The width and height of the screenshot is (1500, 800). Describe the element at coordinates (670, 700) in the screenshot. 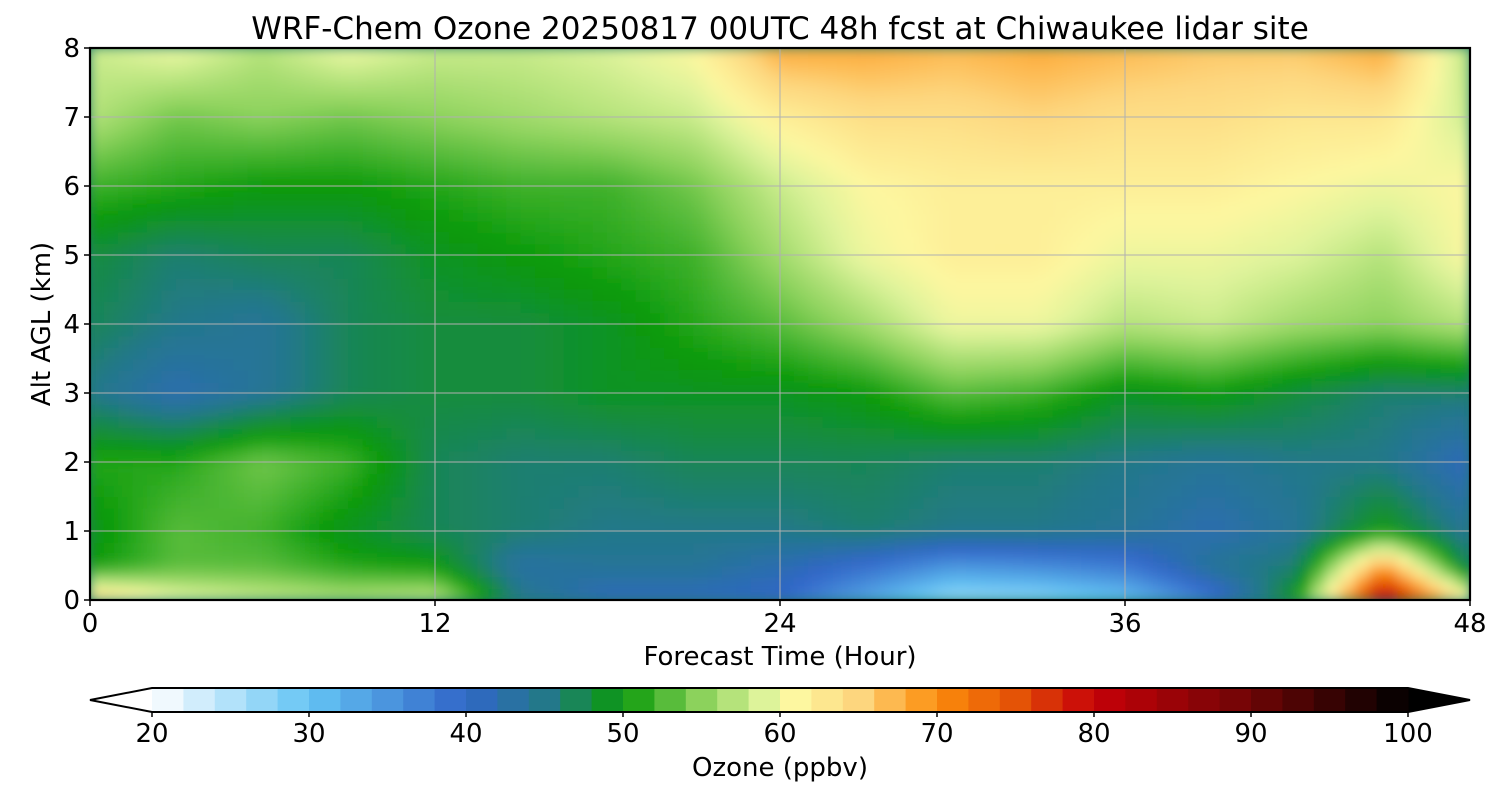

I see `colorbar-segment` at that location.